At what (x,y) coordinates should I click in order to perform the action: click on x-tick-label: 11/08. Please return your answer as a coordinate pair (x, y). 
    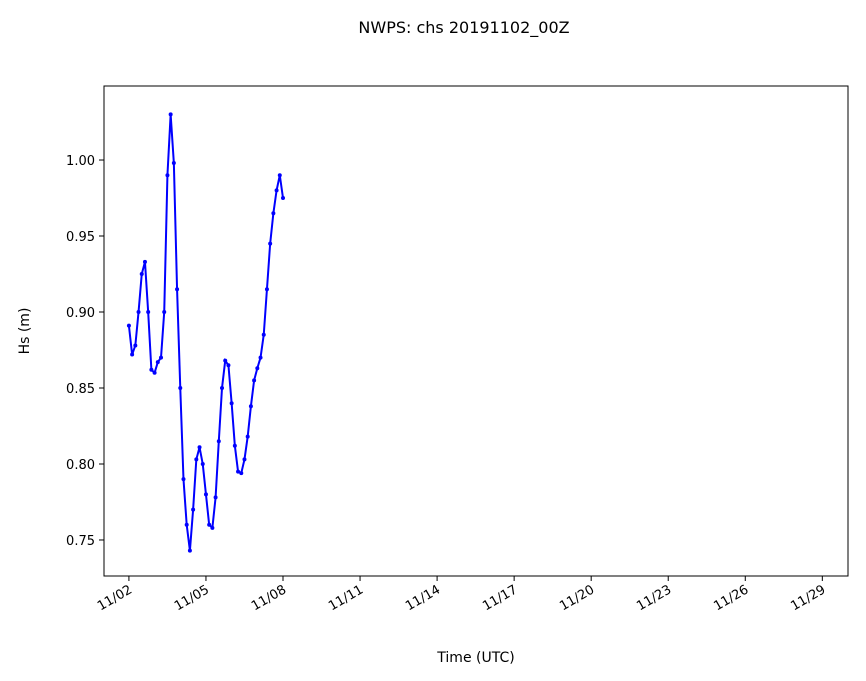
    Looking at the image, I should click on (269, 598).